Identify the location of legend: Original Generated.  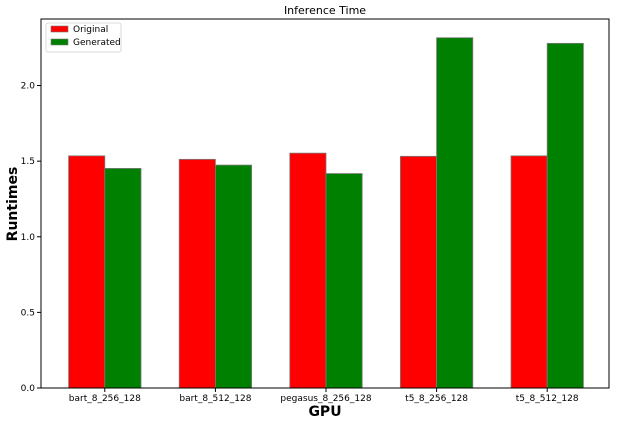
(83, 37).